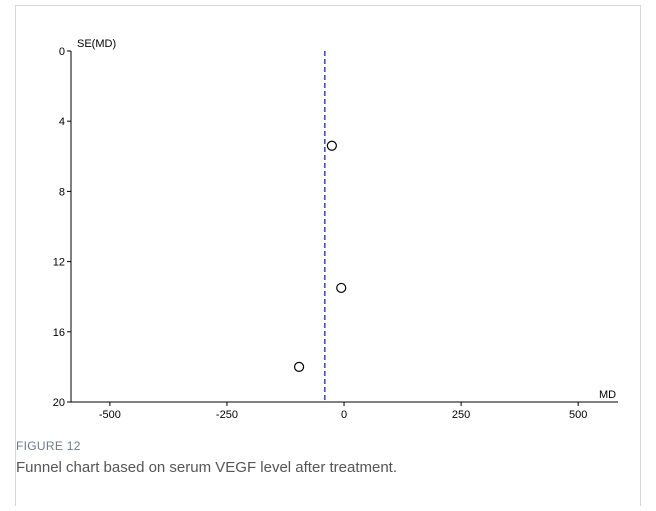 The image size is (656, 511). What do you see at coordinates (227, 415) in the screenshot?
I see `x-tick-label: -250` at bounding box center [227, 415].